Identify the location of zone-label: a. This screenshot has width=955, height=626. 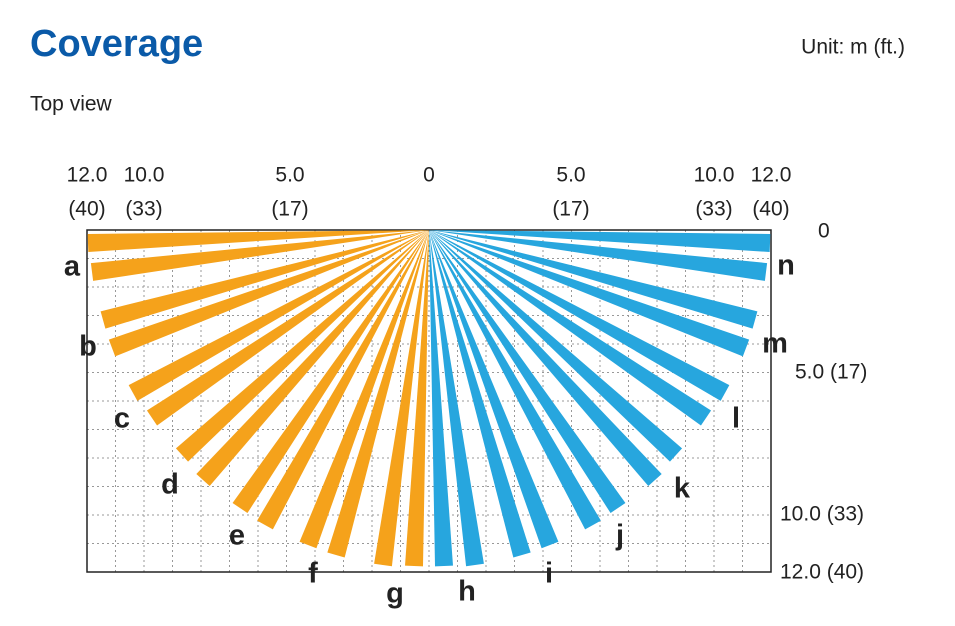
(72, 267).